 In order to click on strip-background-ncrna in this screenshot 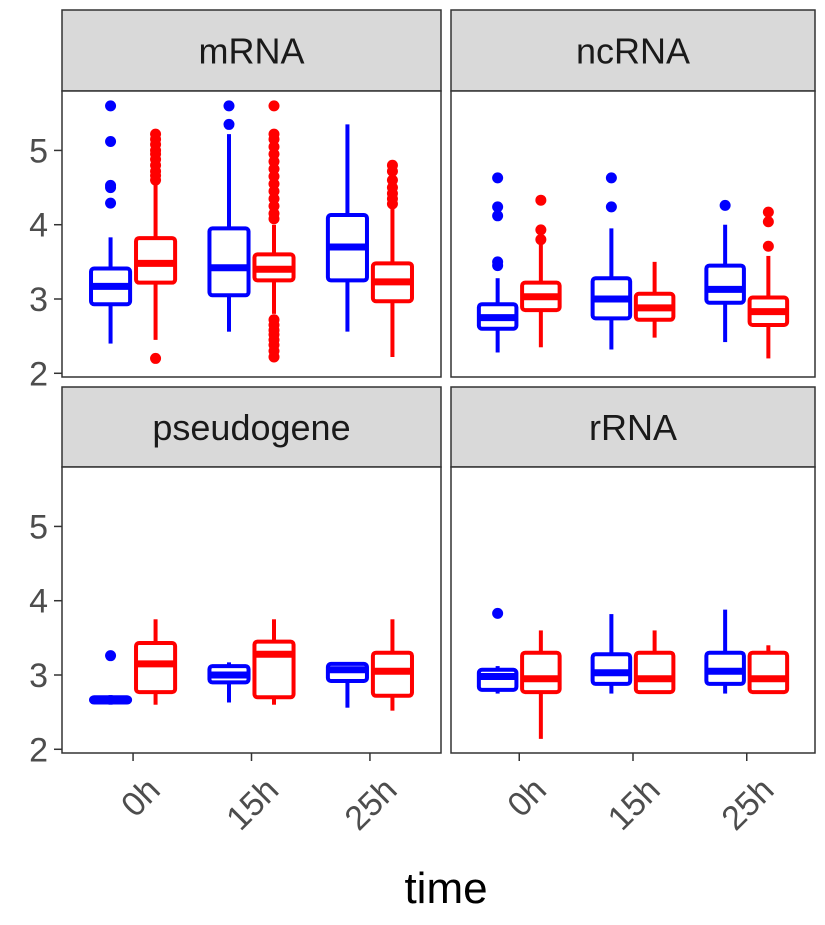, I will do `click(633, 50)`.